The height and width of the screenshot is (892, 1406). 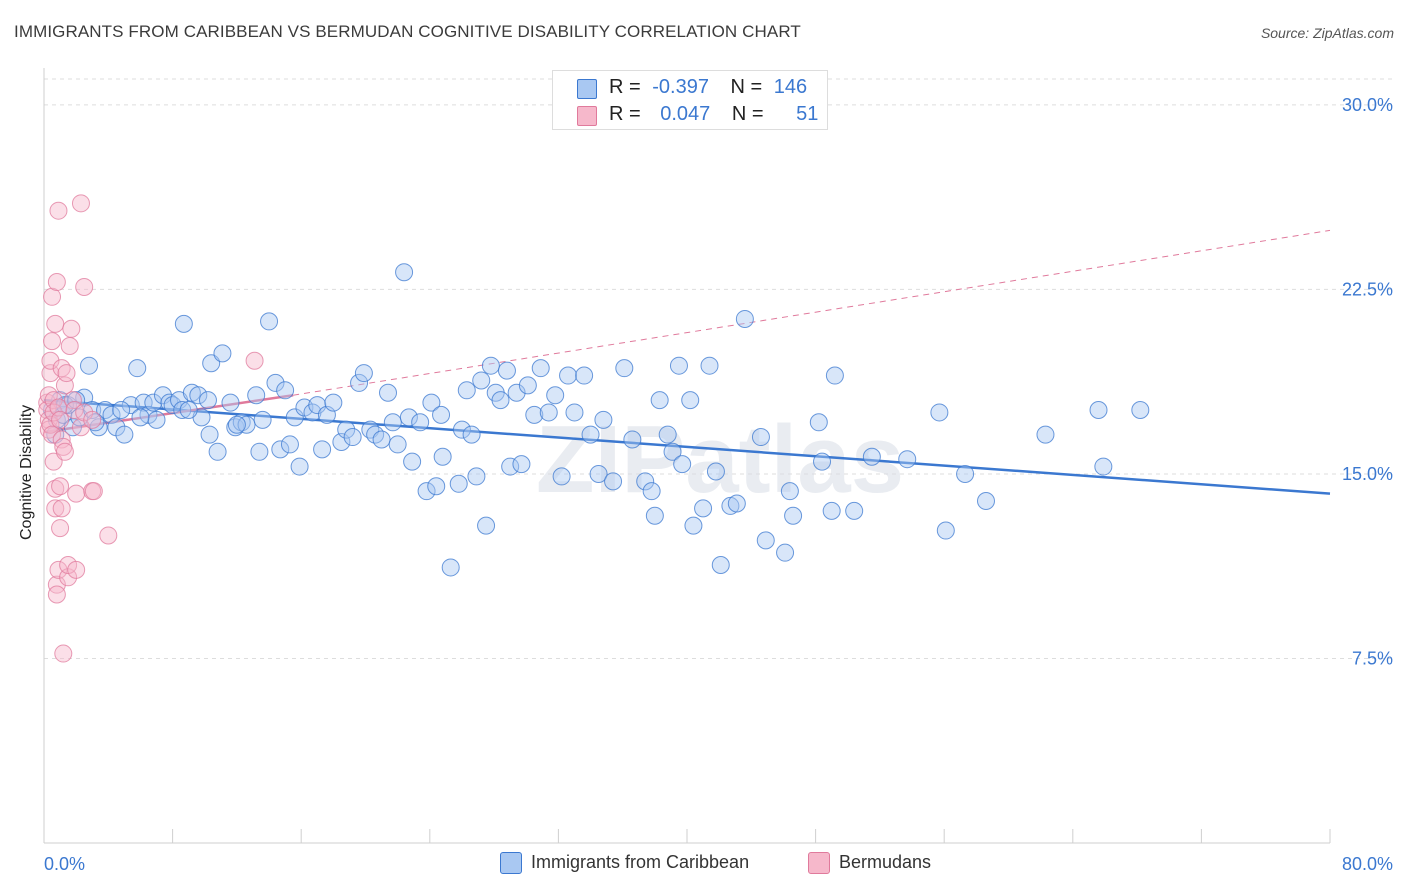 What do you see at coordinates (690, 88) in the screenshot?
I see `legend-row-caribbean: R = -0.397 N = 146` at bounding box center [690, 88].